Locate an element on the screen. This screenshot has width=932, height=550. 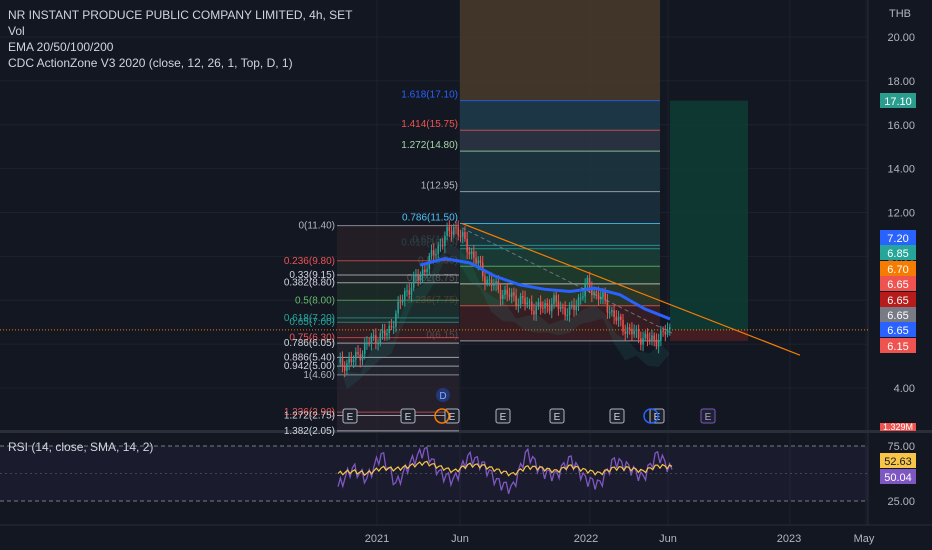
fib-level-label: 0.786(11.50) is located at coordinates (430, 217).